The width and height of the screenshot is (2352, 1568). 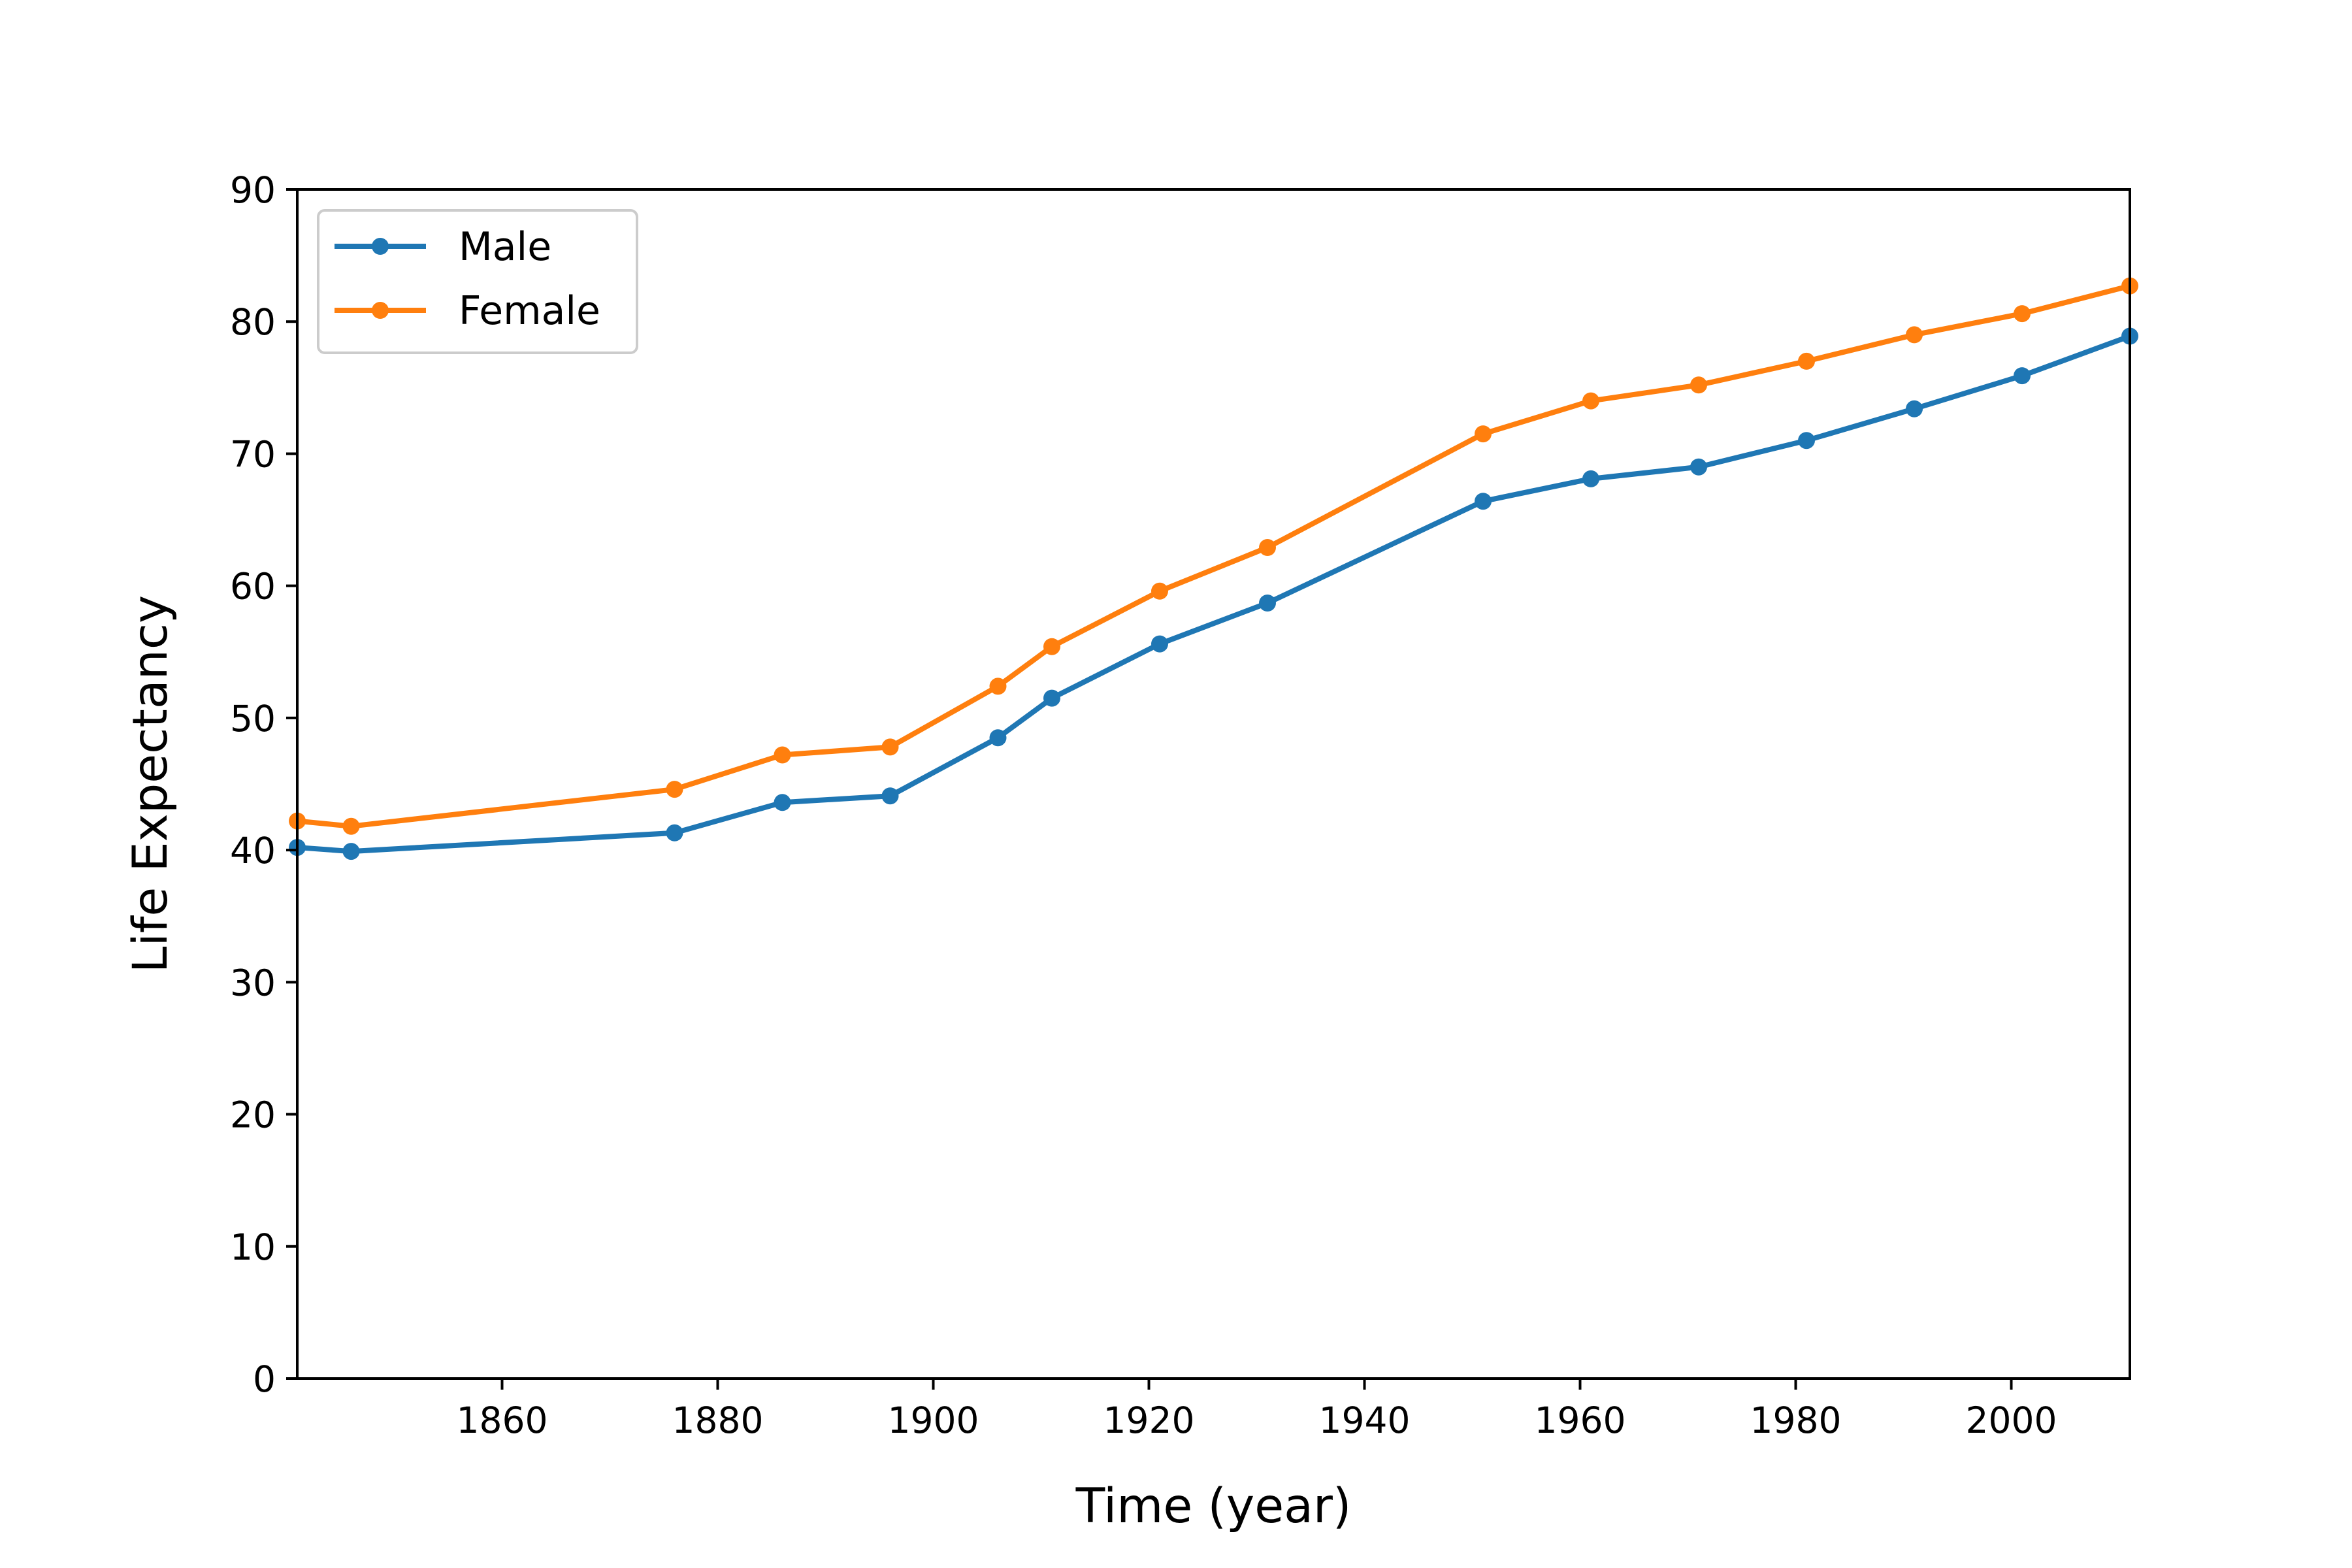 What do you see at coordinates (253, 719) in the screenshot?
I see `y-tick-label: 50` at bounding box center [253, 719].